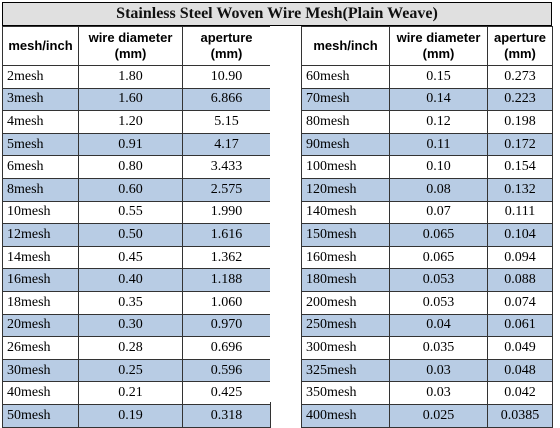 The image size is (560, 428). What do you see at coordinates (345, 257) in the screenshot?
I see `mesh-cell: 160mesh` at bounding box center [345, 257].